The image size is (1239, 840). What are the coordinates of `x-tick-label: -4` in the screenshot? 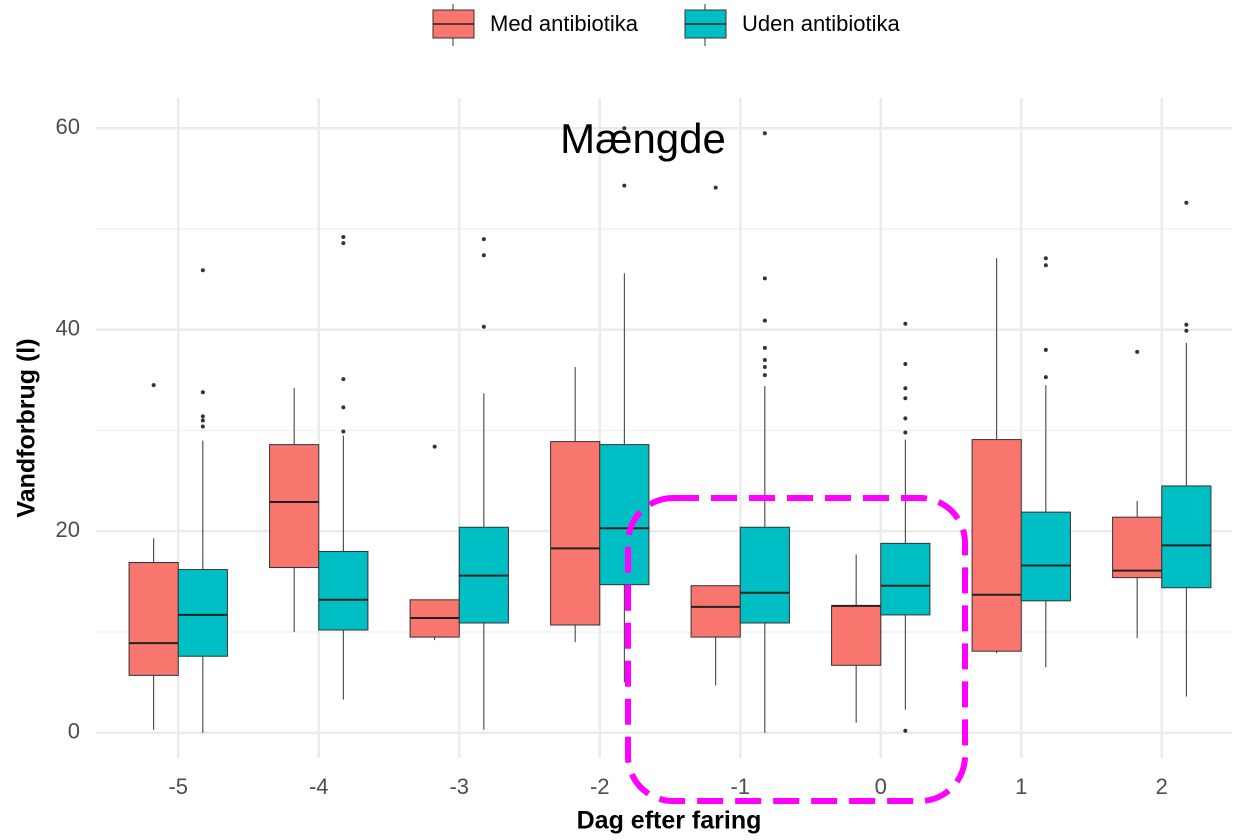 It's located at (319, 786).